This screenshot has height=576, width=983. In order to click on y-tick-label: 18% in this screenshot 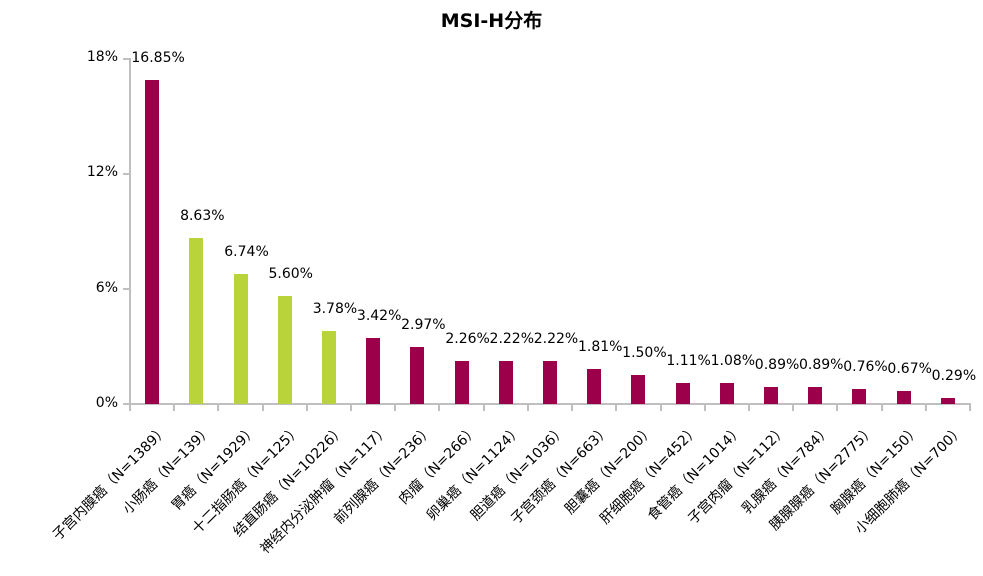, I will do `click(102, 57)`.